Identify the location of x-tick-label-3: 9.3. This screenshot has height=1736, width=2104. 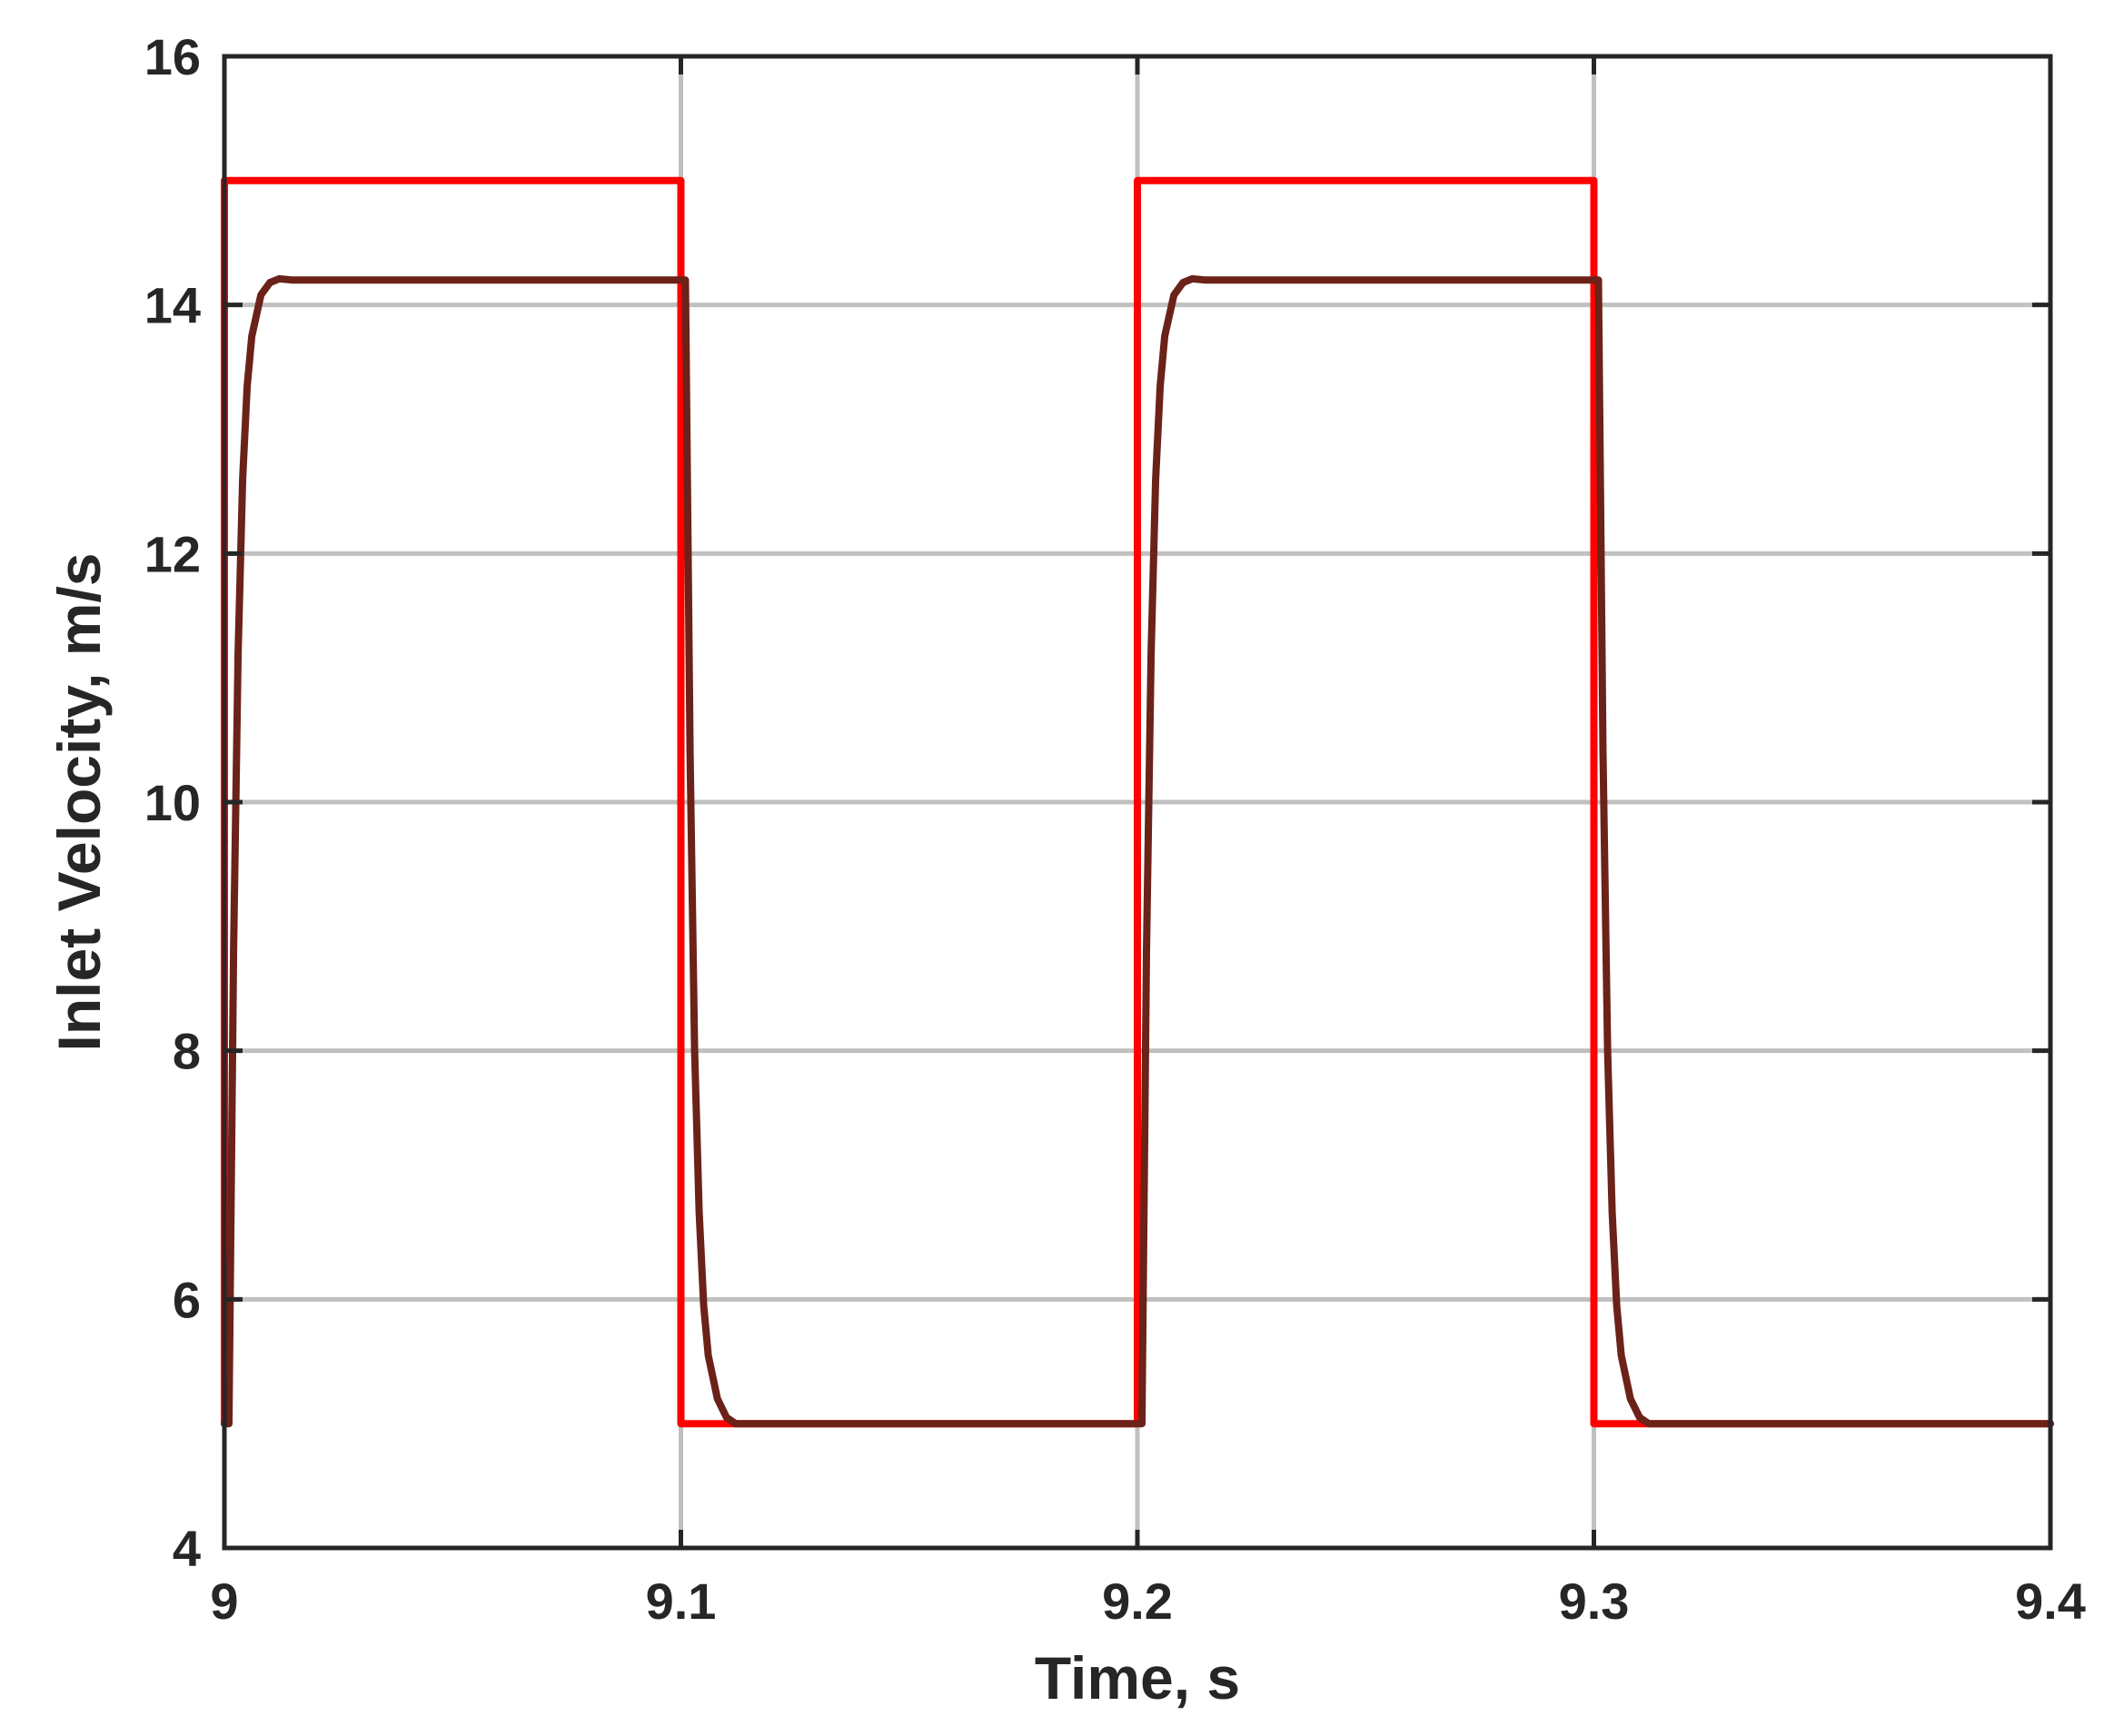
(1594, 1601).